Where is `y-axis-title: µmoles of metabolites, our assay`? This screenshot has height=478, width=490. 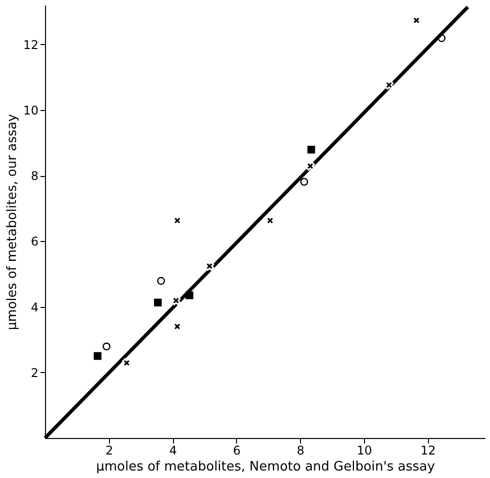 y-axis-title: µmoles of metabolites, our assay is located at coordinates (12, 222).